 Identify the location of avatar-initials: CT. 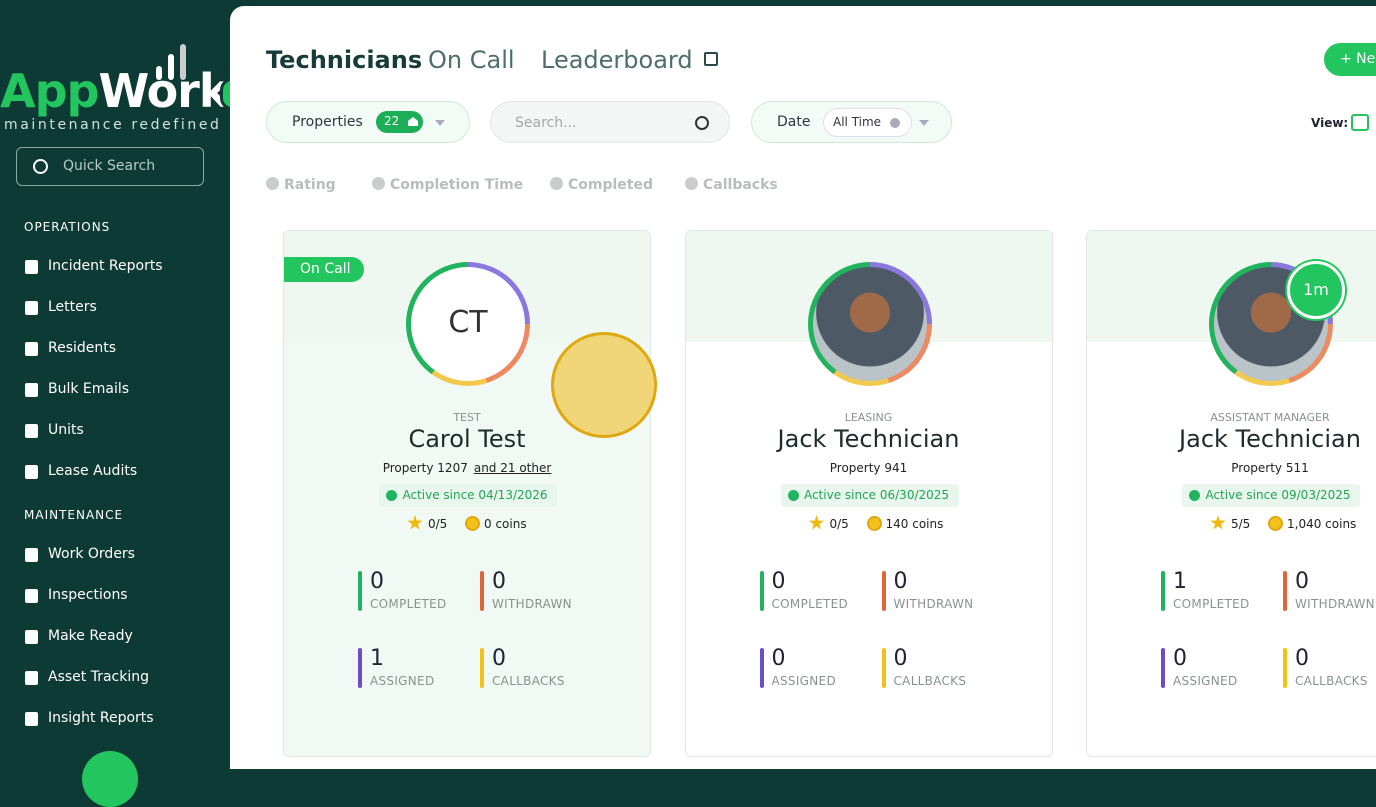
(468, 322).